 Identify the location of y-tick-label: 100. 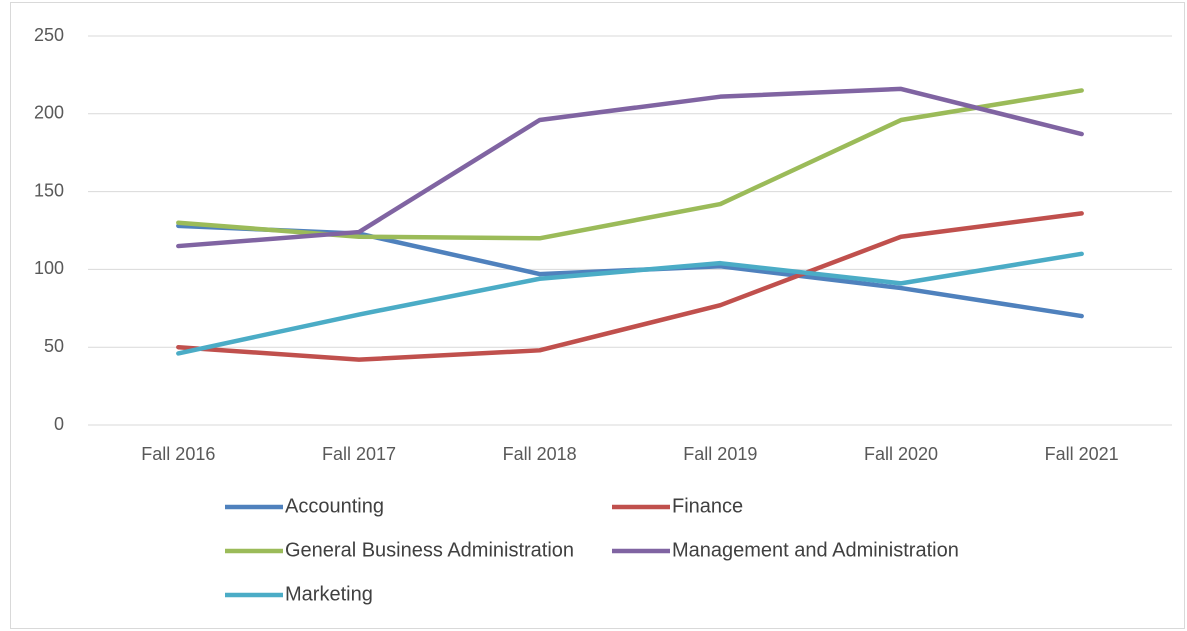
(49, 268).